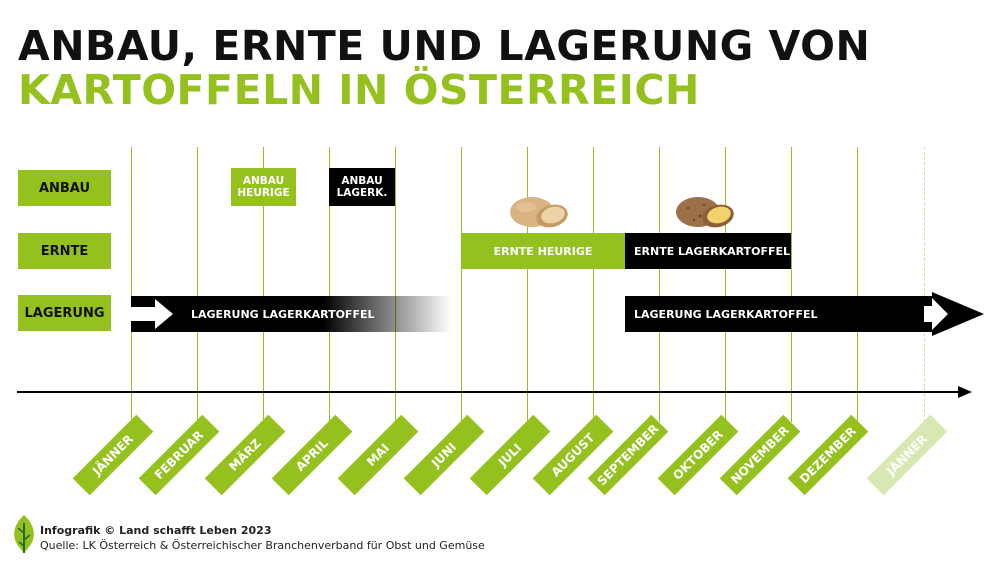 The width and height of the screenshot is (1000, 571). What do you see at coordinates (593, 284) in the screenshot?
I see `gridline-august` at bounding box center [593, 284].